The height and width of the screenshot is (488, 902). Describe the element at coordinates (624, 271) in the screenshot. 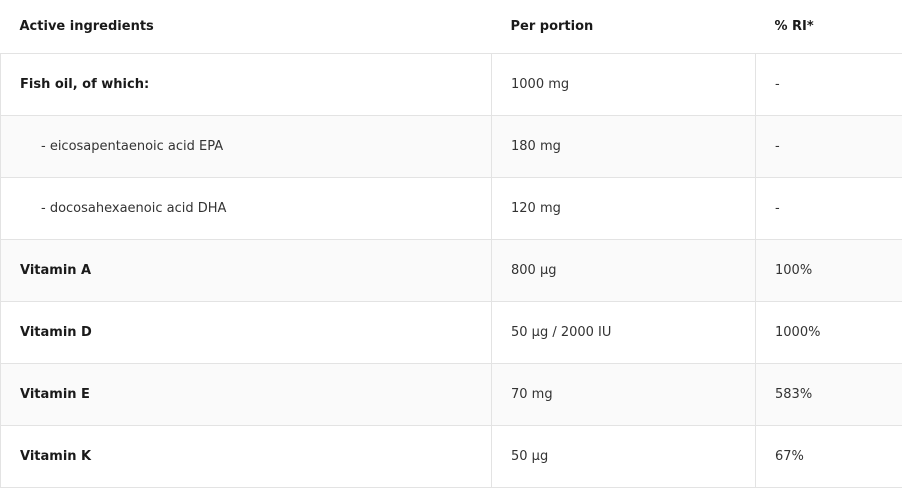

I see `per-portion: 800 µg` at that location.